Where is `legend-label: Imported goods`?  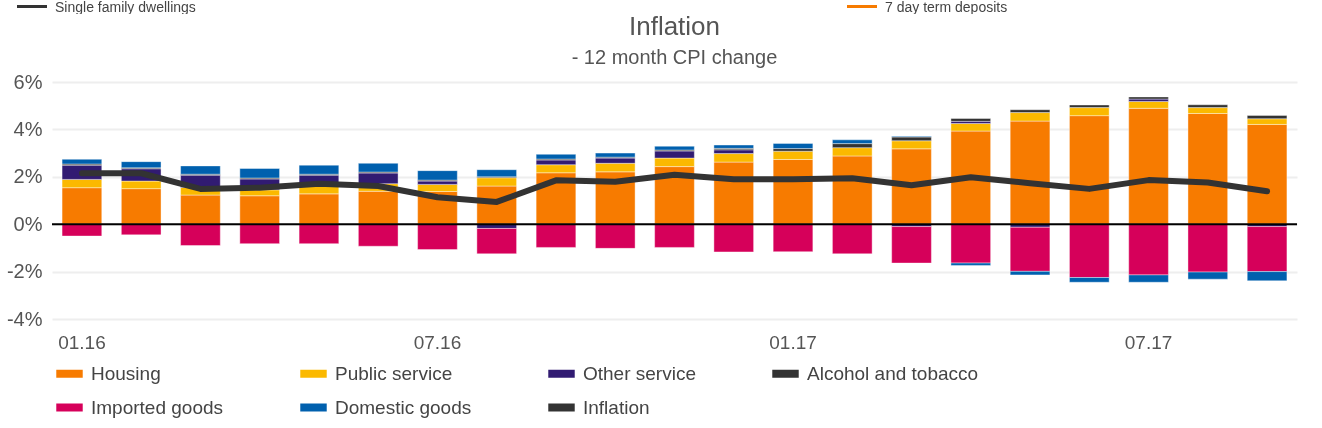 legend-label: Imported goods is located at coordinates (157, 407).